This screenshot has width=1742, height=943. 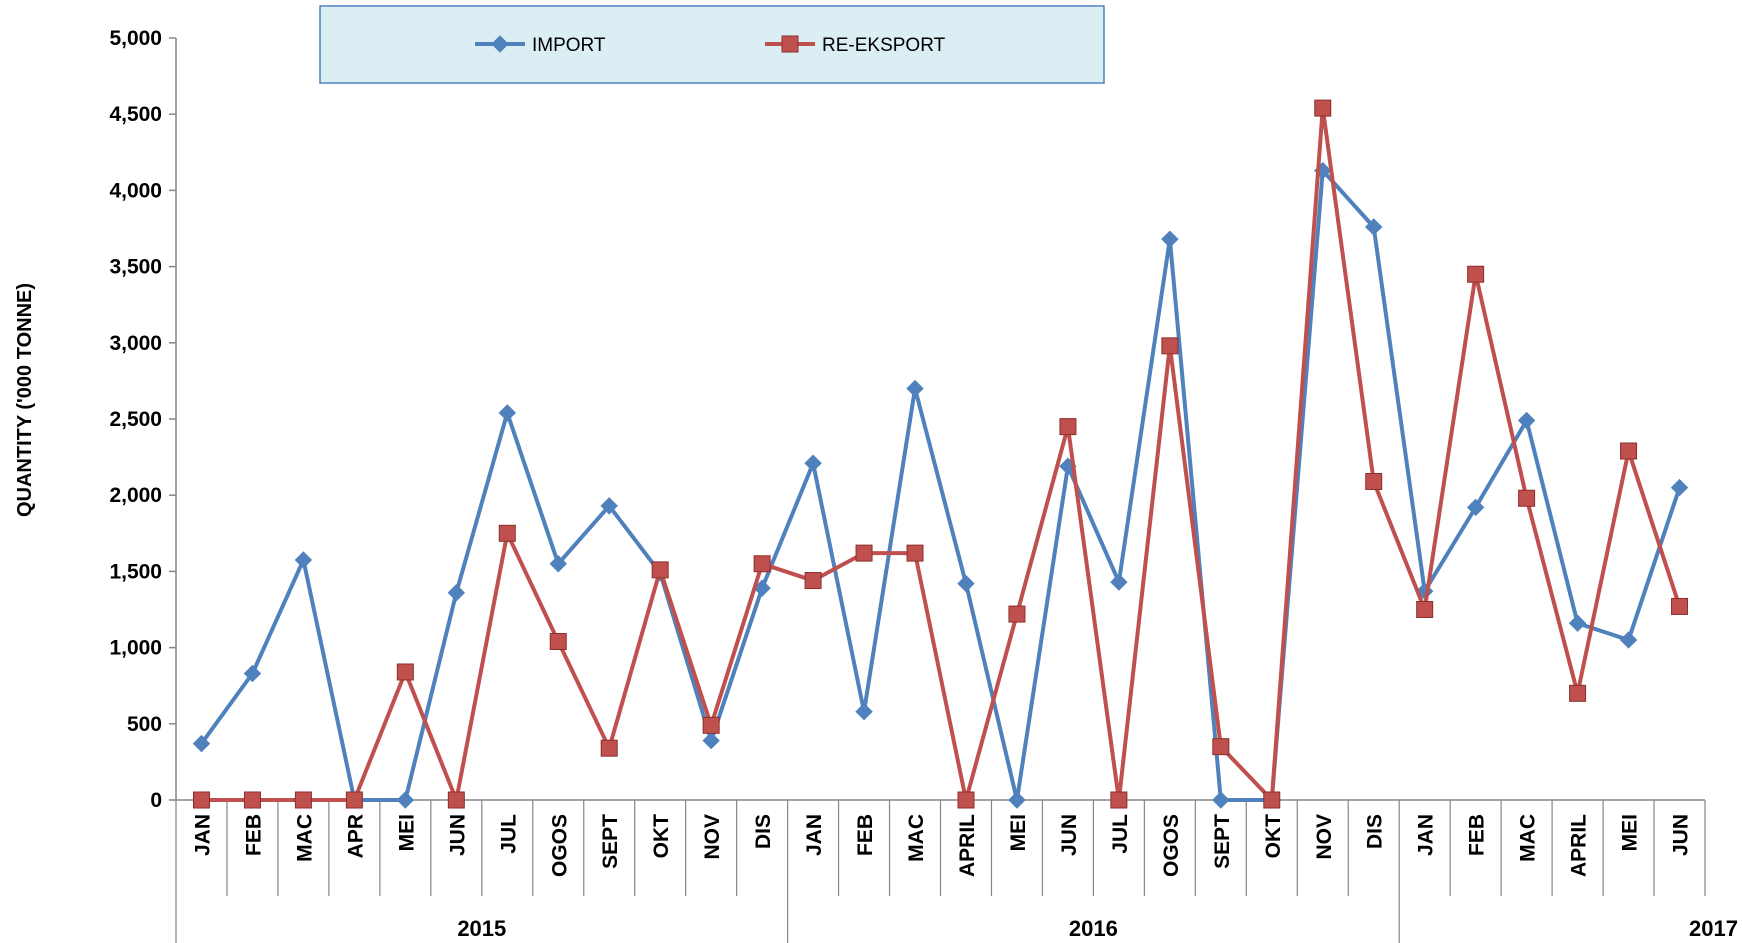 What do you see at coordinates (135, 343) in the screenshot?
I see `y-tick-label: 3,000` at bounding box center [135, 343].